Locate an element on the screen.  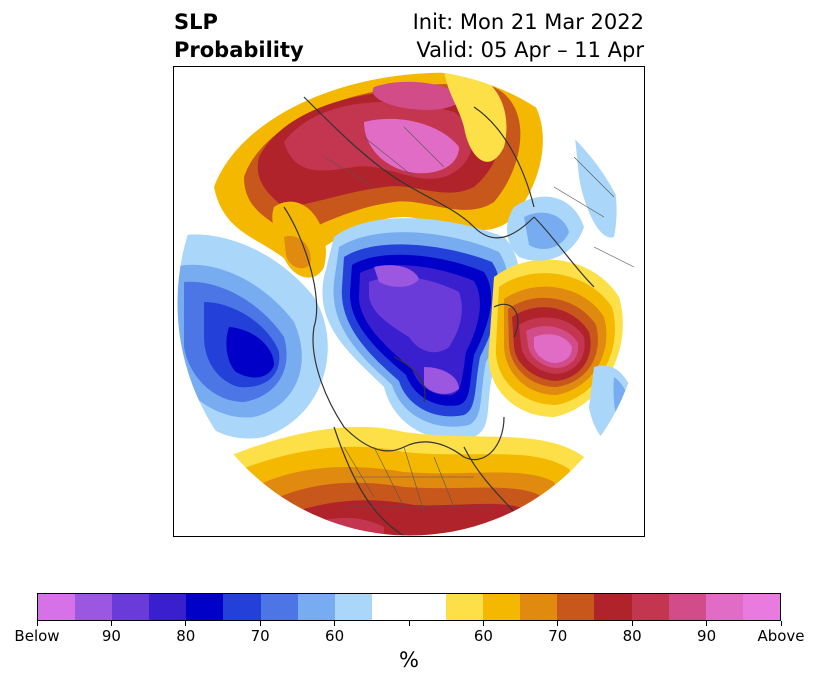
colorbar is located at coordinates (409, 607).